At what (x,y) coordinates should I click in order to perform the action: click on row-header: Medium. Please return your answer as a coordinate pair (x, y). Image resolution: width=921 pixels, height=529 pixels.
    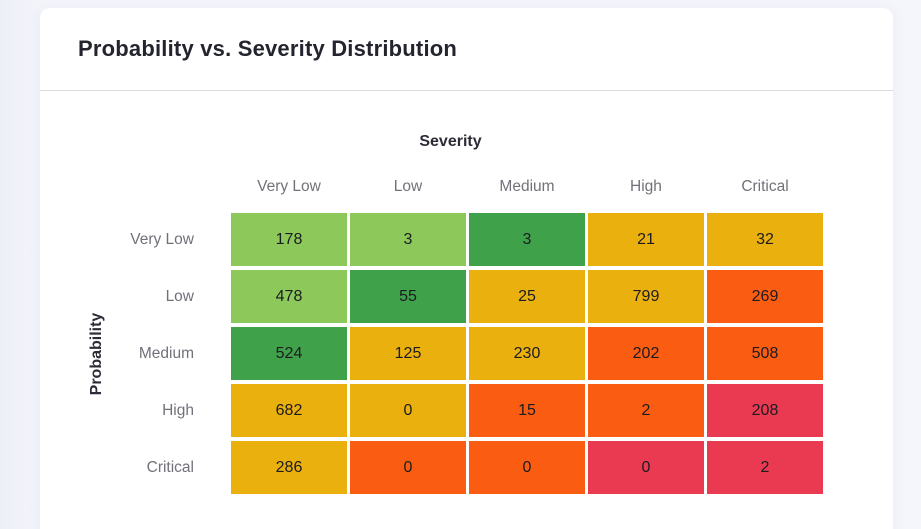
    Looking at the image, I should click on (166, 353).